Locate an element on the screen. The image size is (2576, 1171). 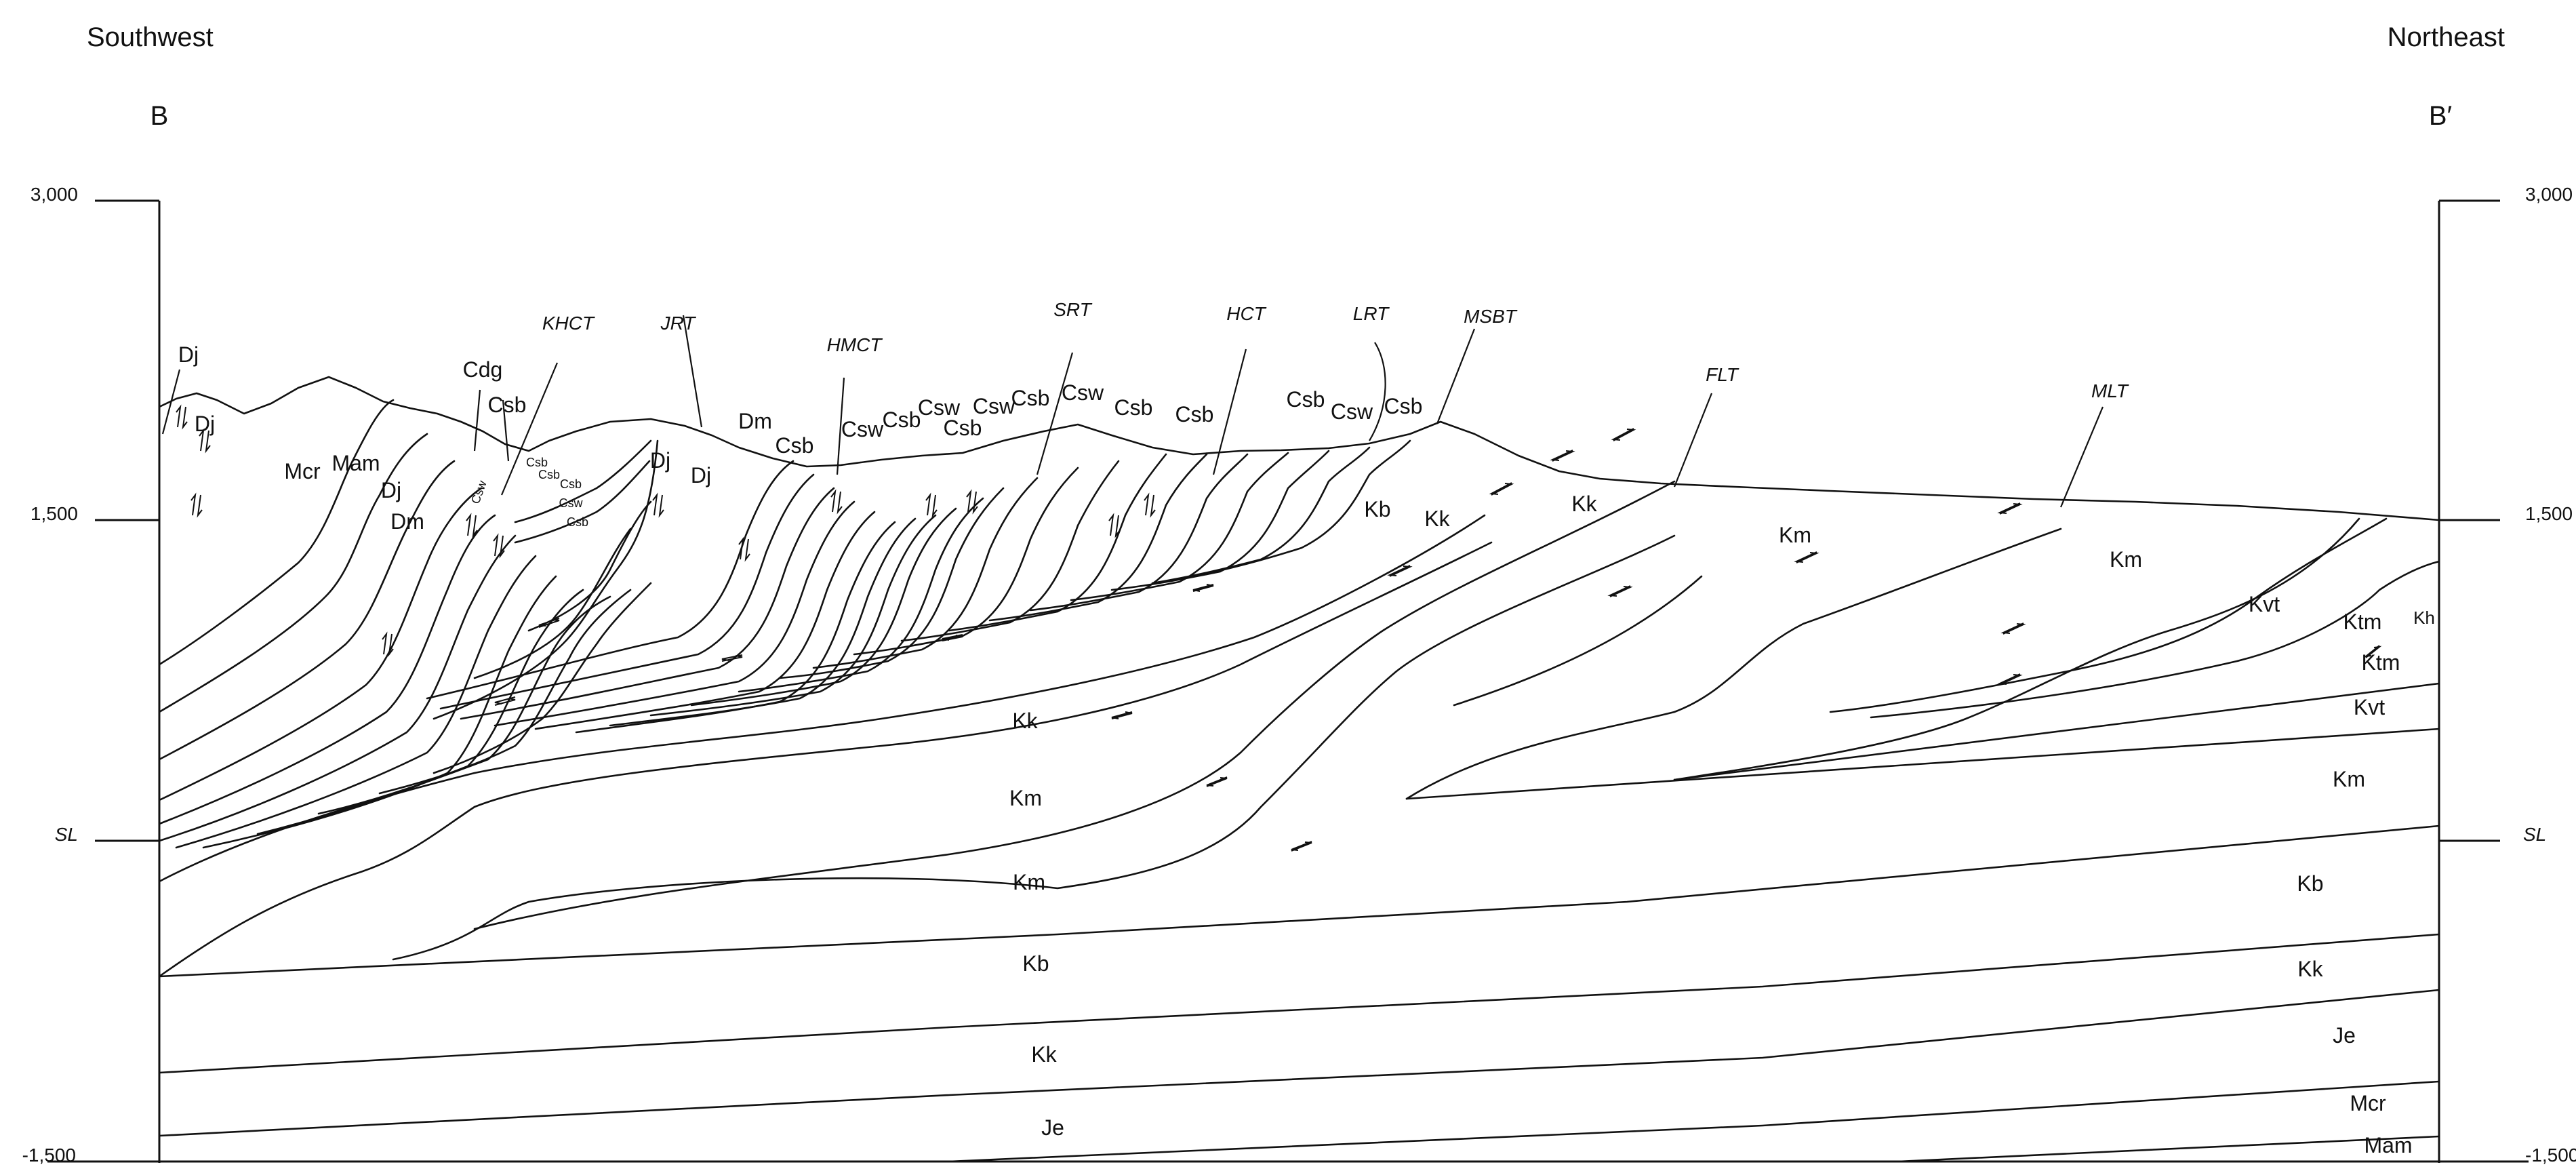
sea-level-label-left: SL is located at coordinates (66, 834).